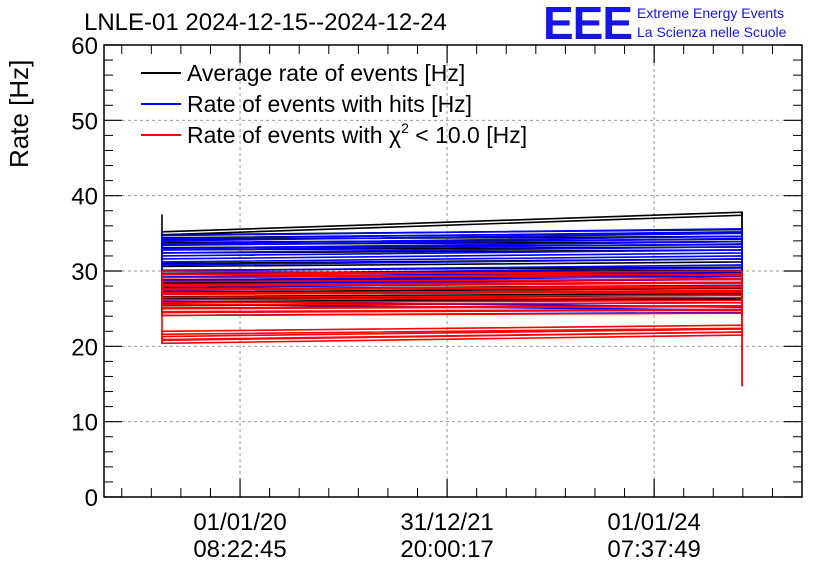 This screenshot has width=836, height=572. I want to click on y-tick-label: 10, so click(84, 423).